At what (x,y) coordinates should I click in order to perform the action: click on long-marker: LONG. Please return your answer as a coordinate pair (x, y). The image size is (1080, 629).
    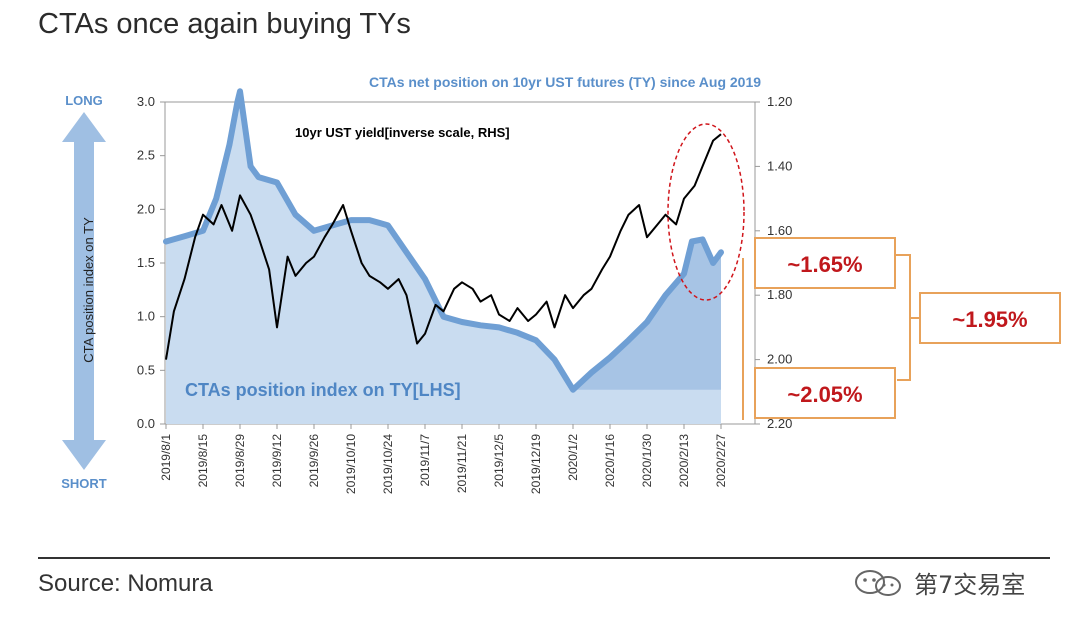
    Looking at the image, I should click on (84, 100).